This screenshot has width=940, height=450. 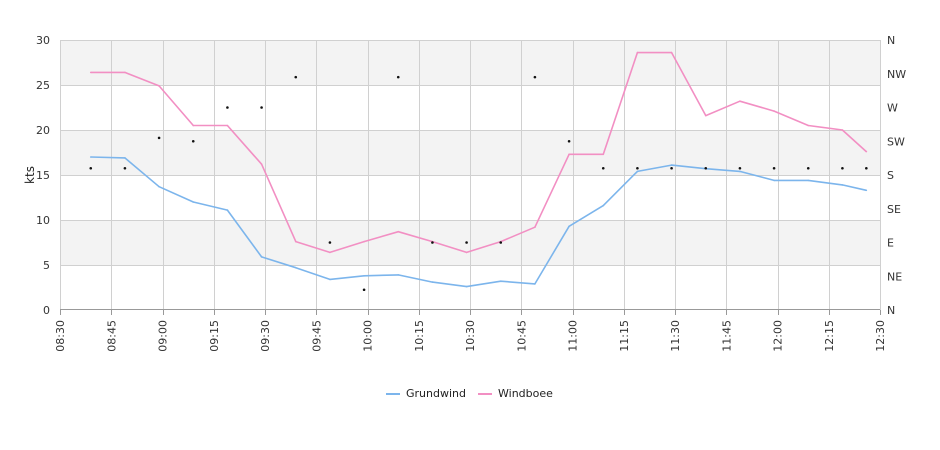 I want to click on legend-item-grundwind: Grundwind, so click(x=426, y=393).